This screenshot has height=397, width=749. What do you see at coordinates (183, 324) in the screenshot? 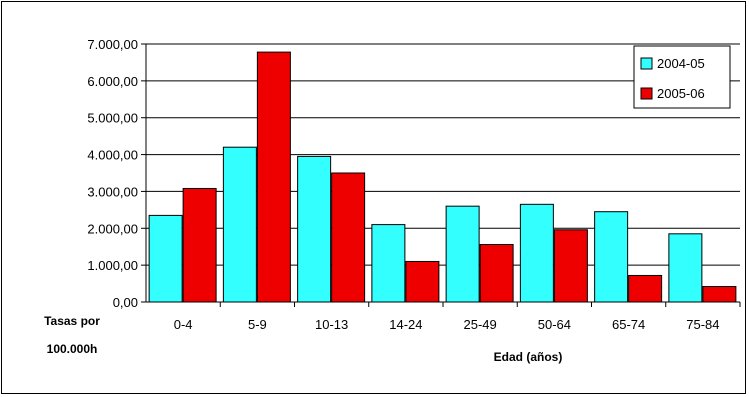
I see `x-tick-label: 0-4` at bounding box center [183, 324].